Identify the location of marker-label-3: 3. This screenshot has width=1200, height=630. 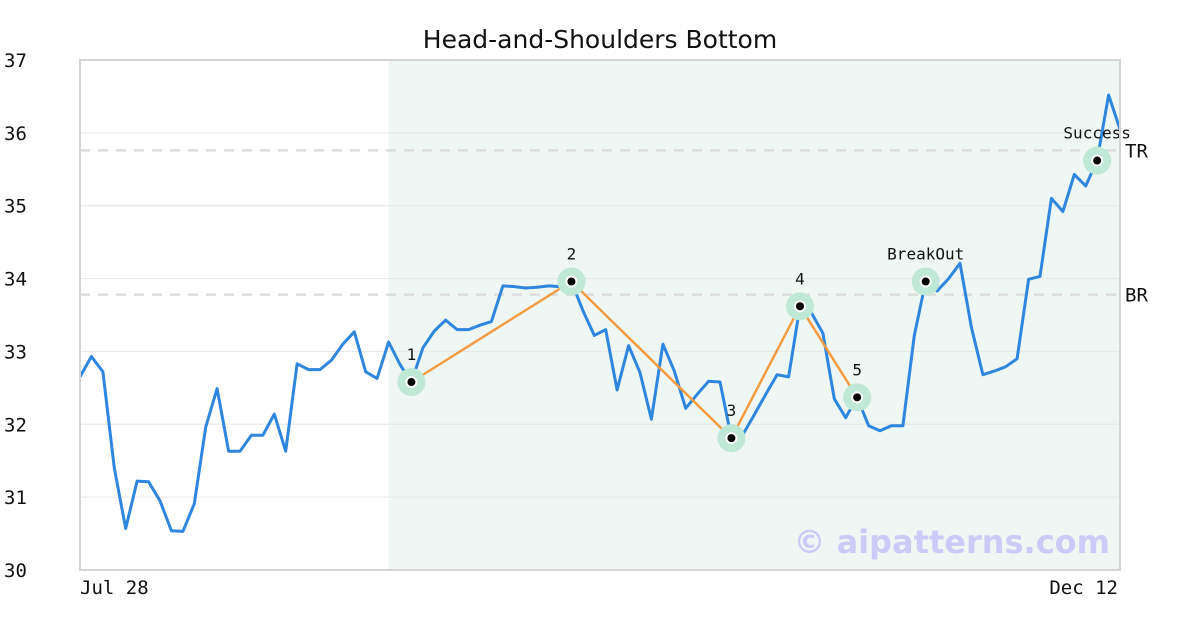
(732, 410).